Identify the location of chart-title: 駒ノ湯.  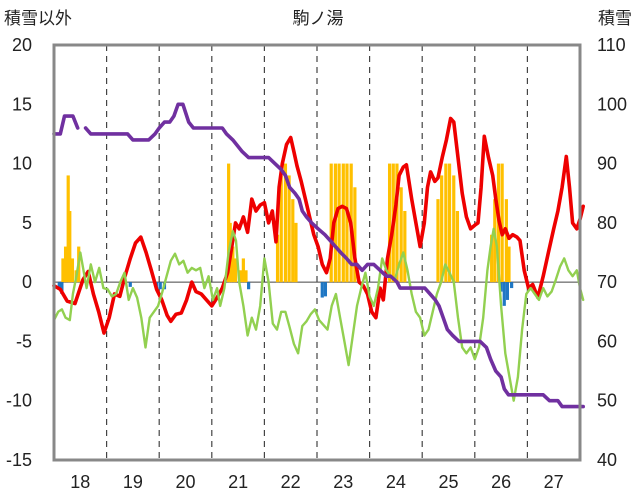
(318, 18).